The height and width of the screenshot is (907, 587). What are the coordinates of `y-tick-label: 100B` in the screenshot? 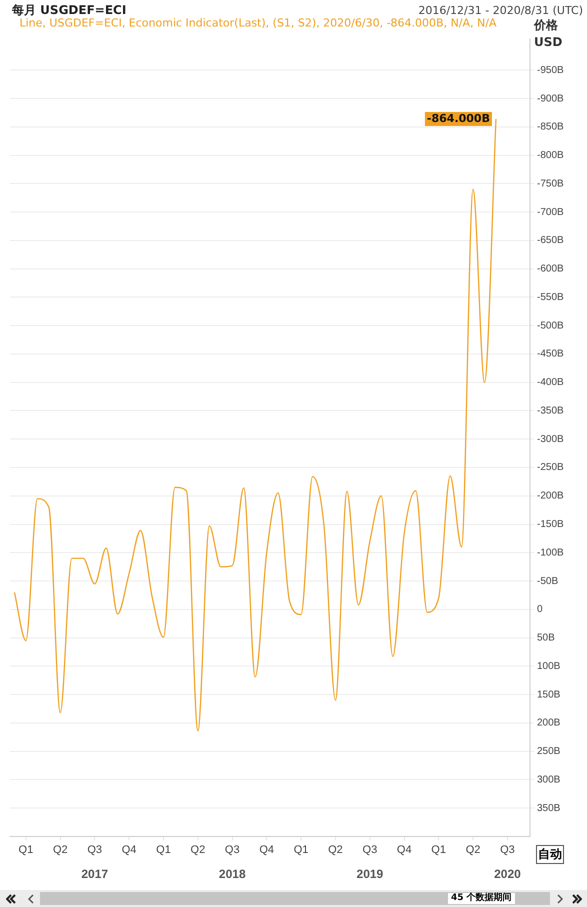 It's located at (549, 666).